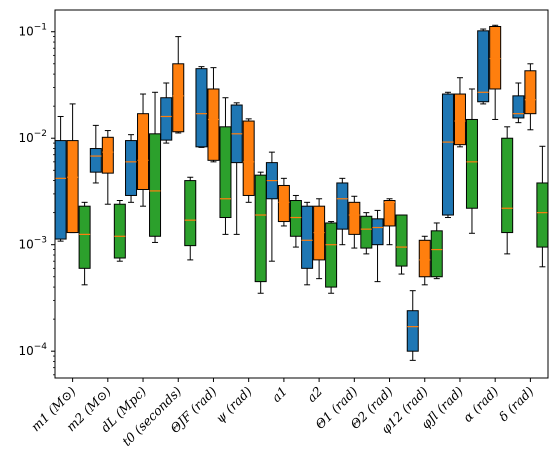 The image size is (560, 470). What do you see at coordinates (481, 404) in the screenshot?
I see `x-tick-label: α (rad)` at bounding box center [481, 404].